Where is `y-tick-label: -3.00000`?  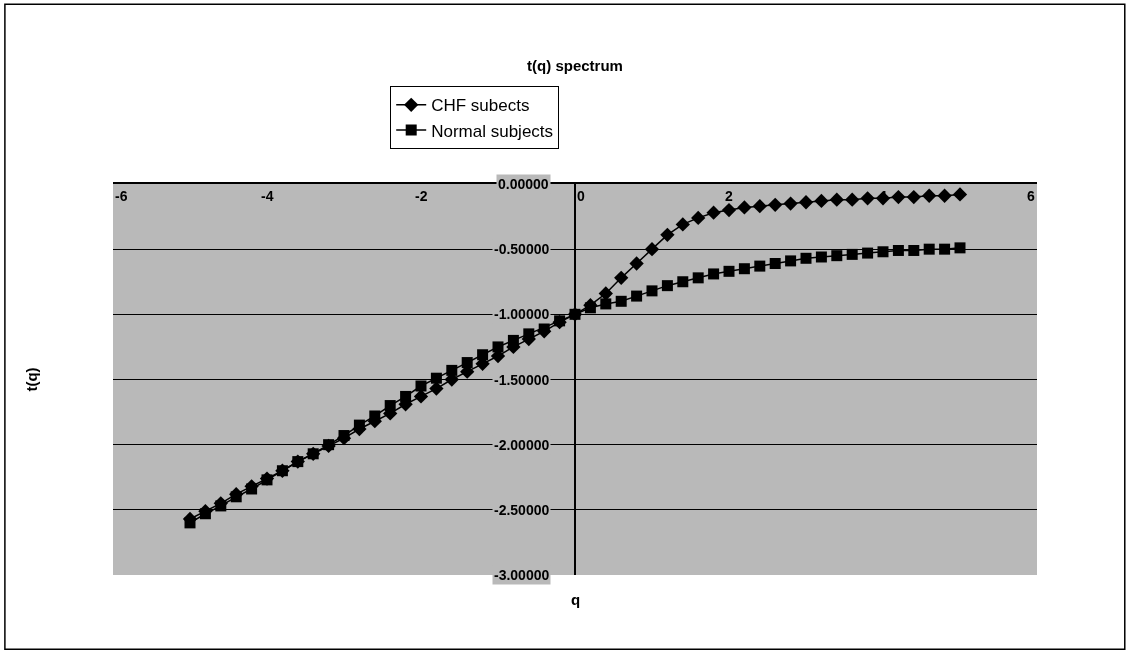
y-tick-label: -3.00000 is located at coordinates (522, 575).